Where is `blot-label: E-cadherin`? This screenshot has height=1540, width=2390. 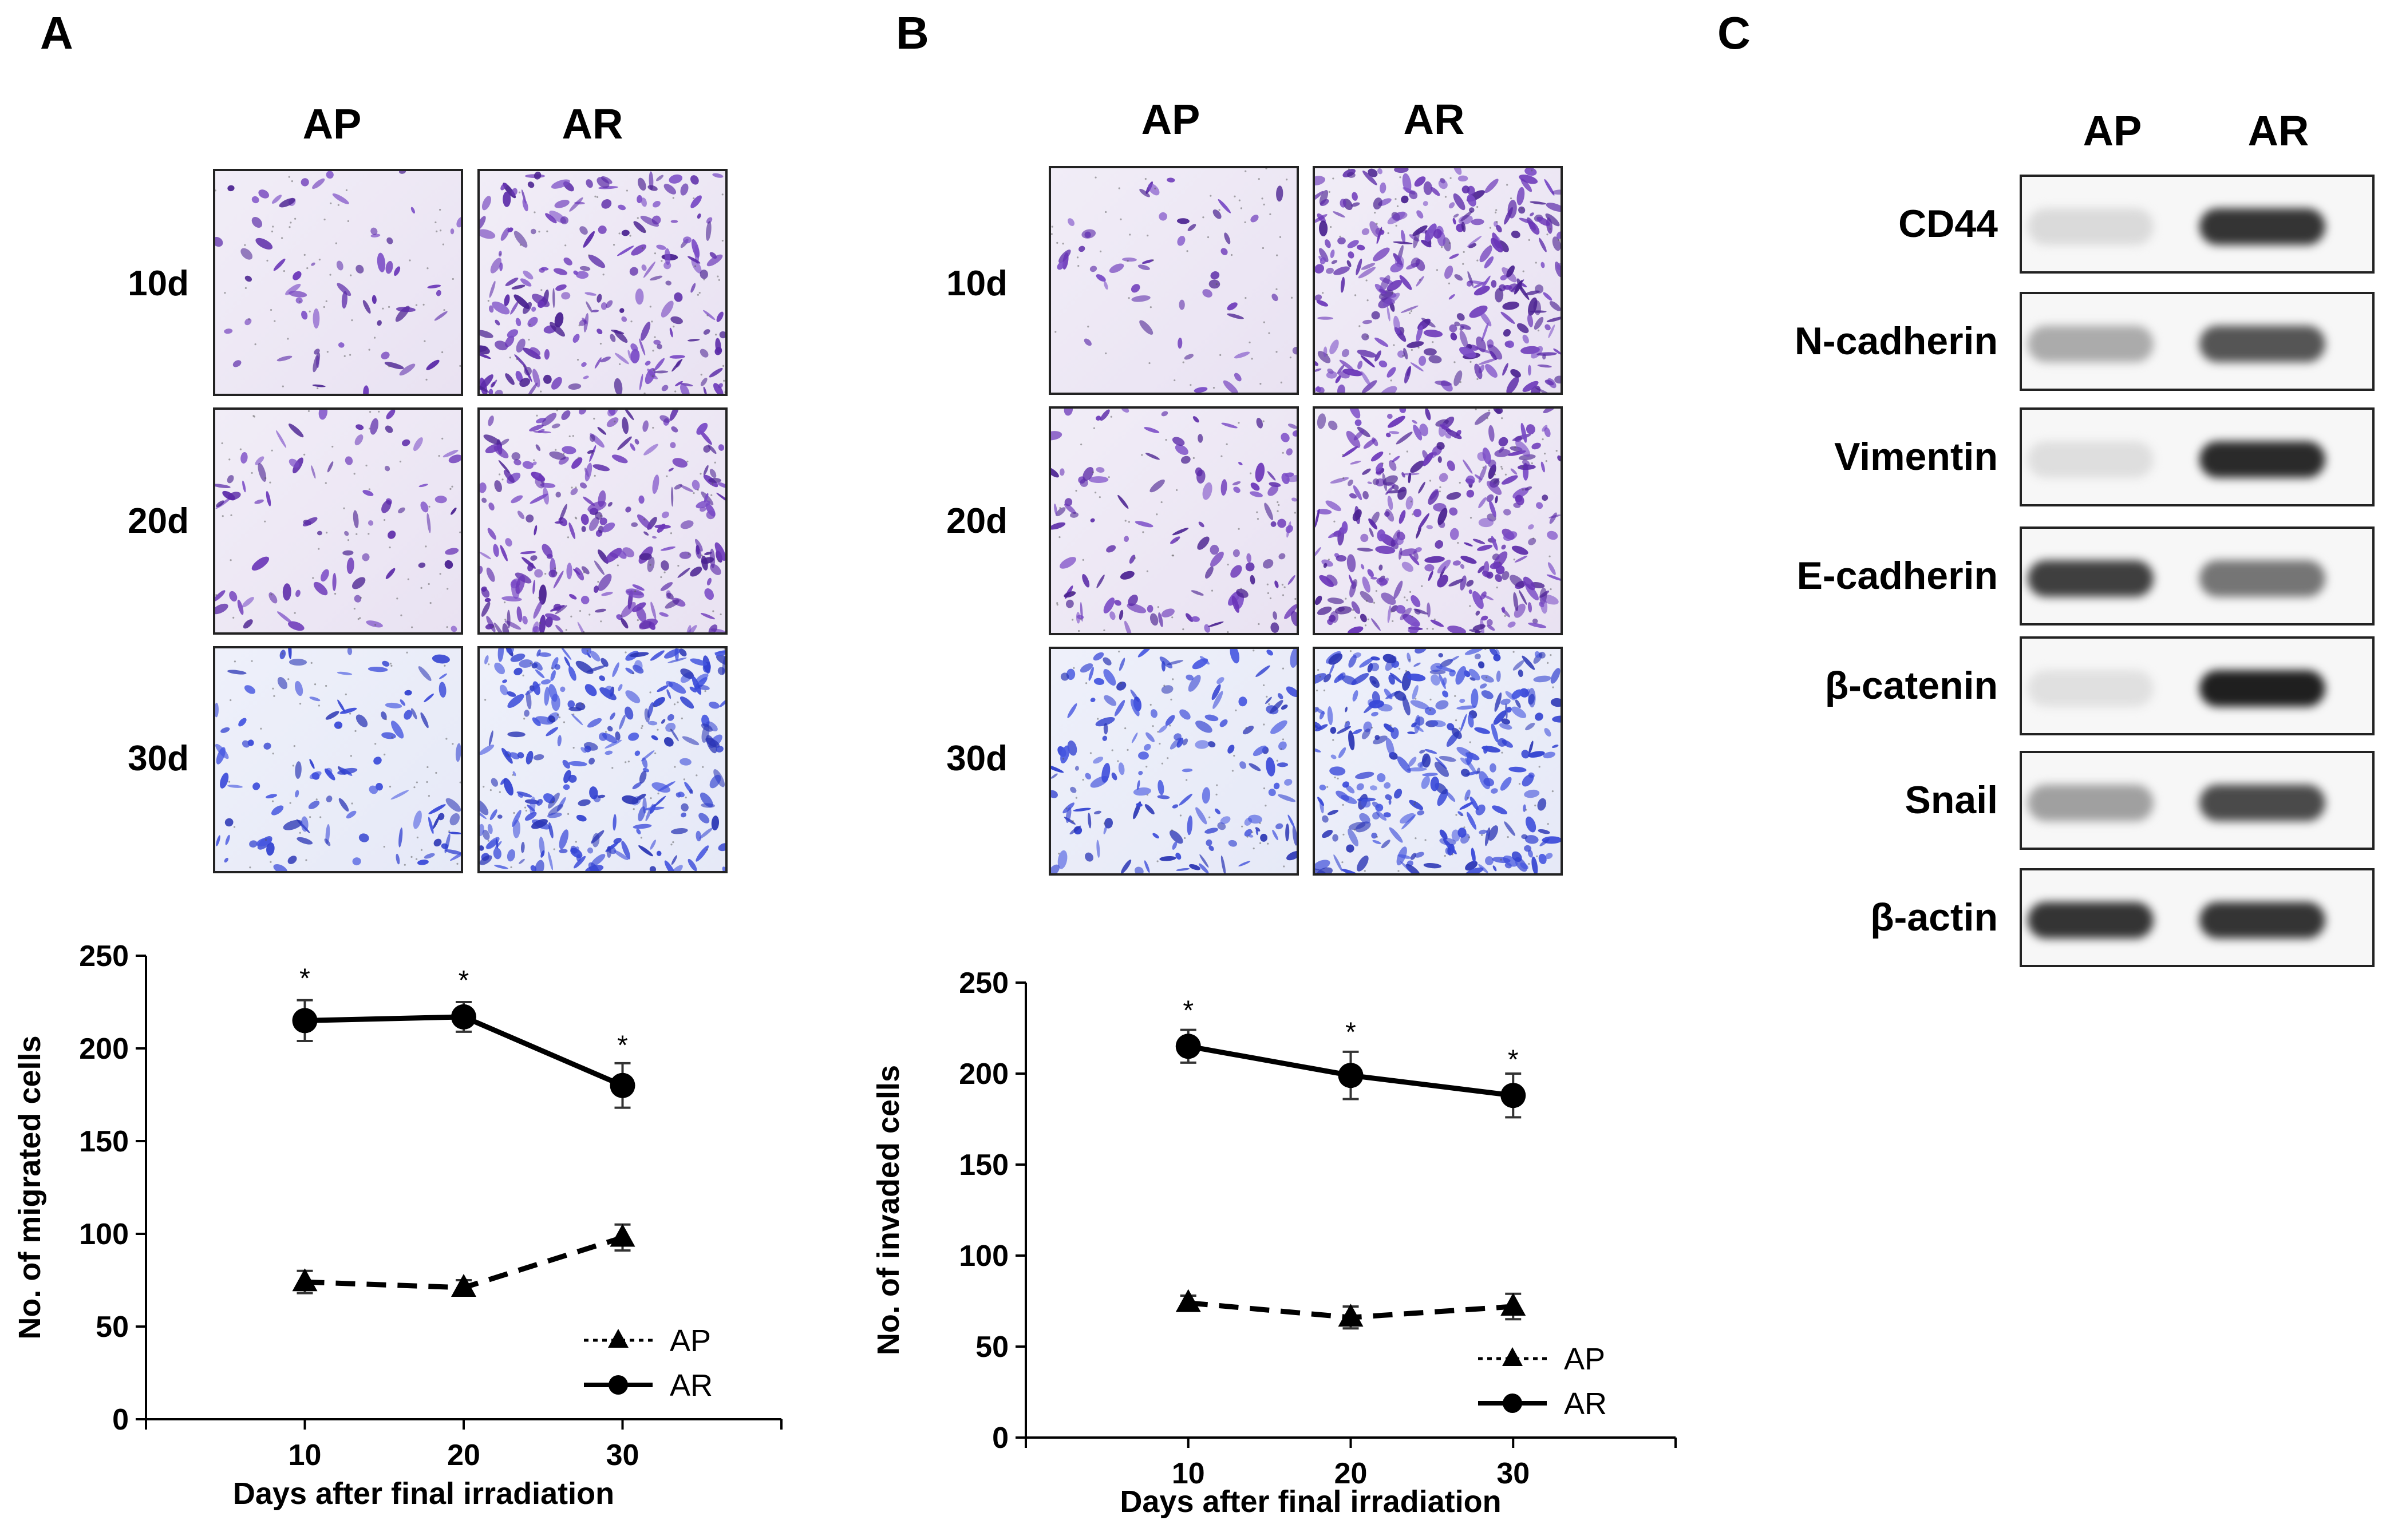 blot-label: E-cadherin is located at coordinates (1897, 575).